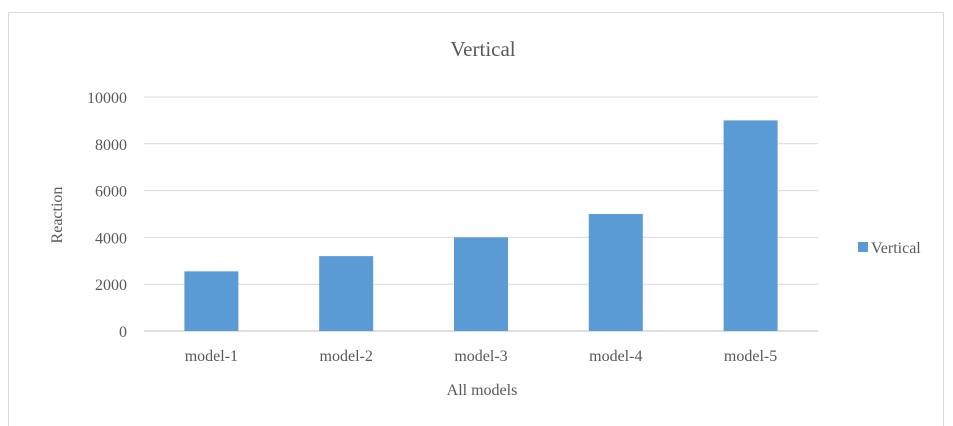  I want to click on y-axis-title: Reaction, so click(57, 215).